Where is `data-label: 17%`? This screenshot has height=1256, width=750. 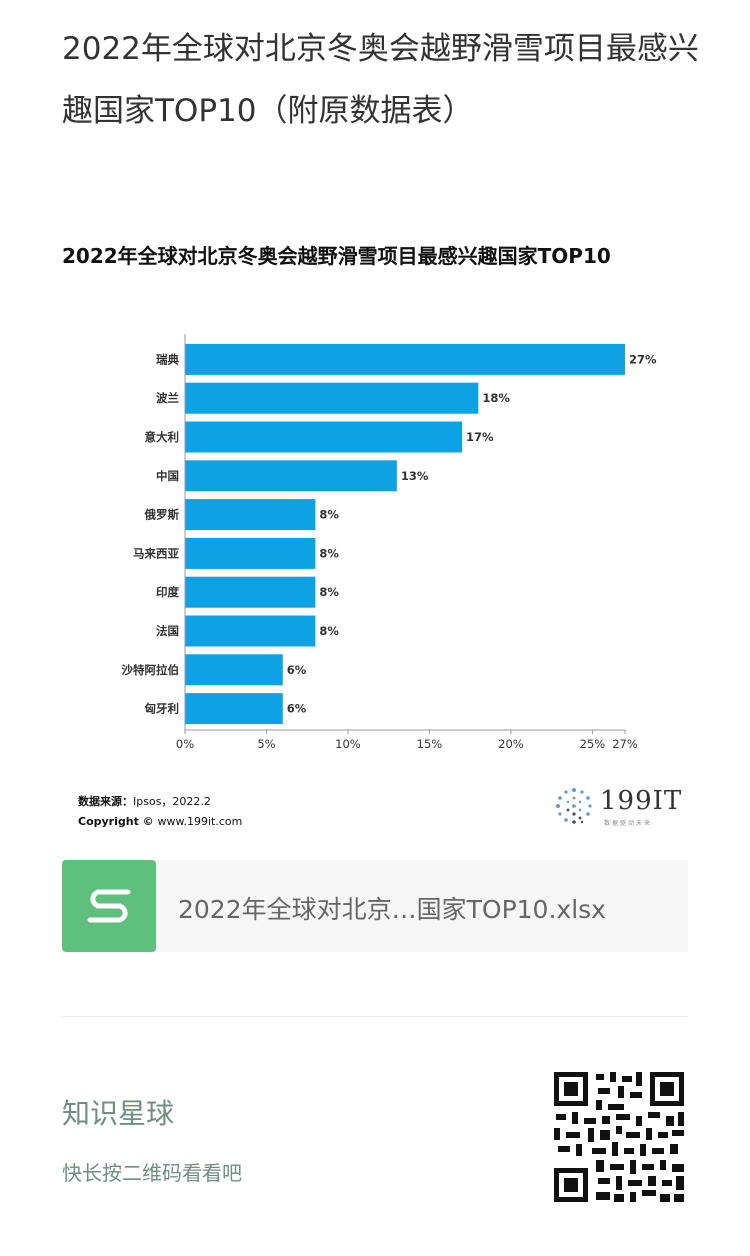
data-label: 17% is located at coordinates (480, 437).